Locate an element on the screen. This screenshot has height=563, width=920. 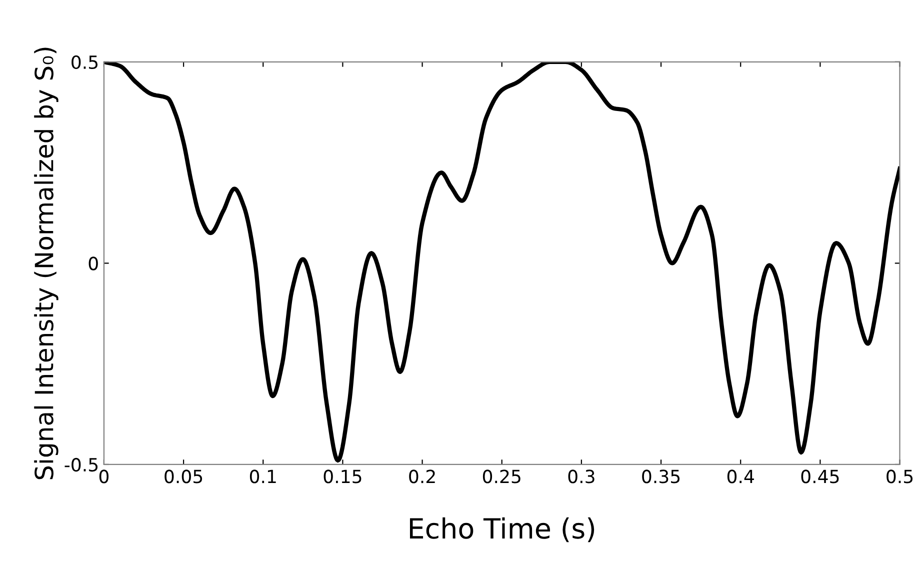
x-tick-label: 0.25 is located at coordinates (501, 477).